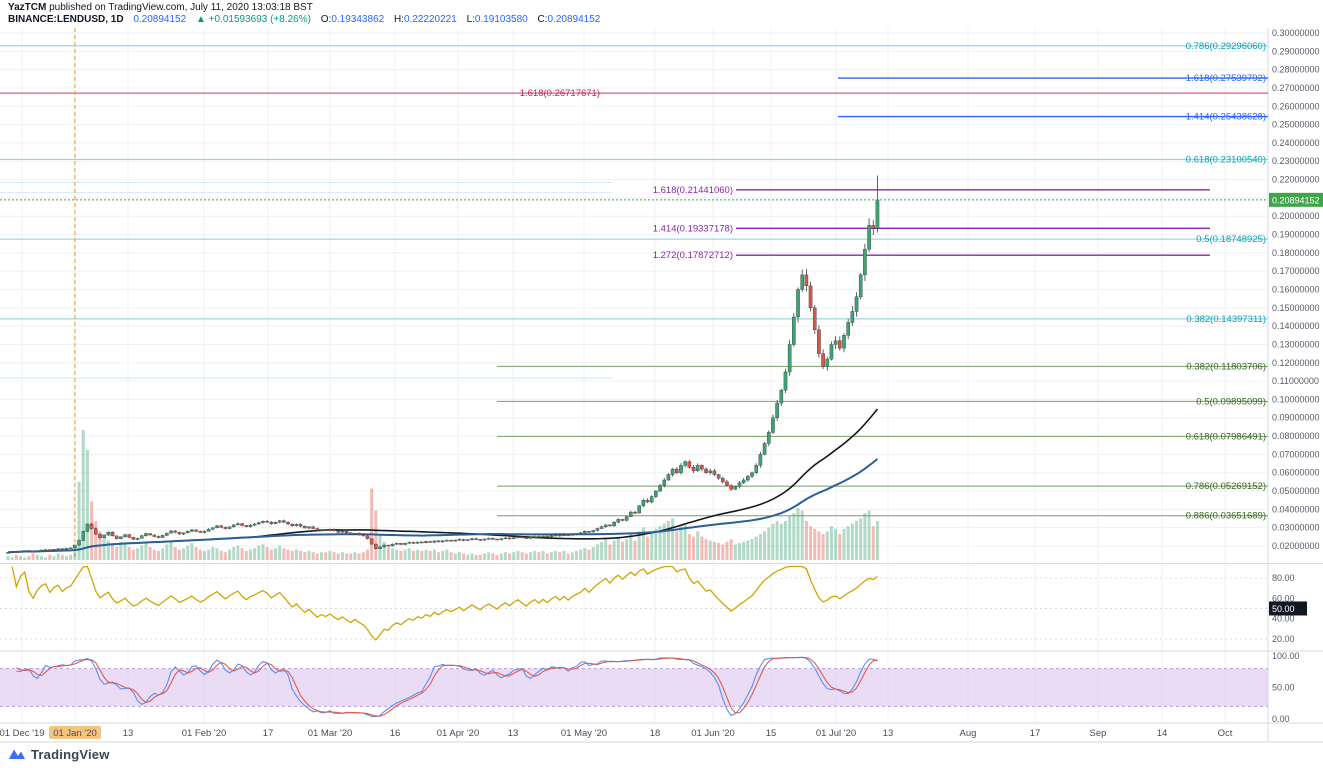 Image resolution: width=1323 pixels, height=768 pixels. What do you see at coordinates (1231, 239) in the screenshot?
I see `fib-label: 0.5(0.18748925)` at bounding box center [1231, 239].